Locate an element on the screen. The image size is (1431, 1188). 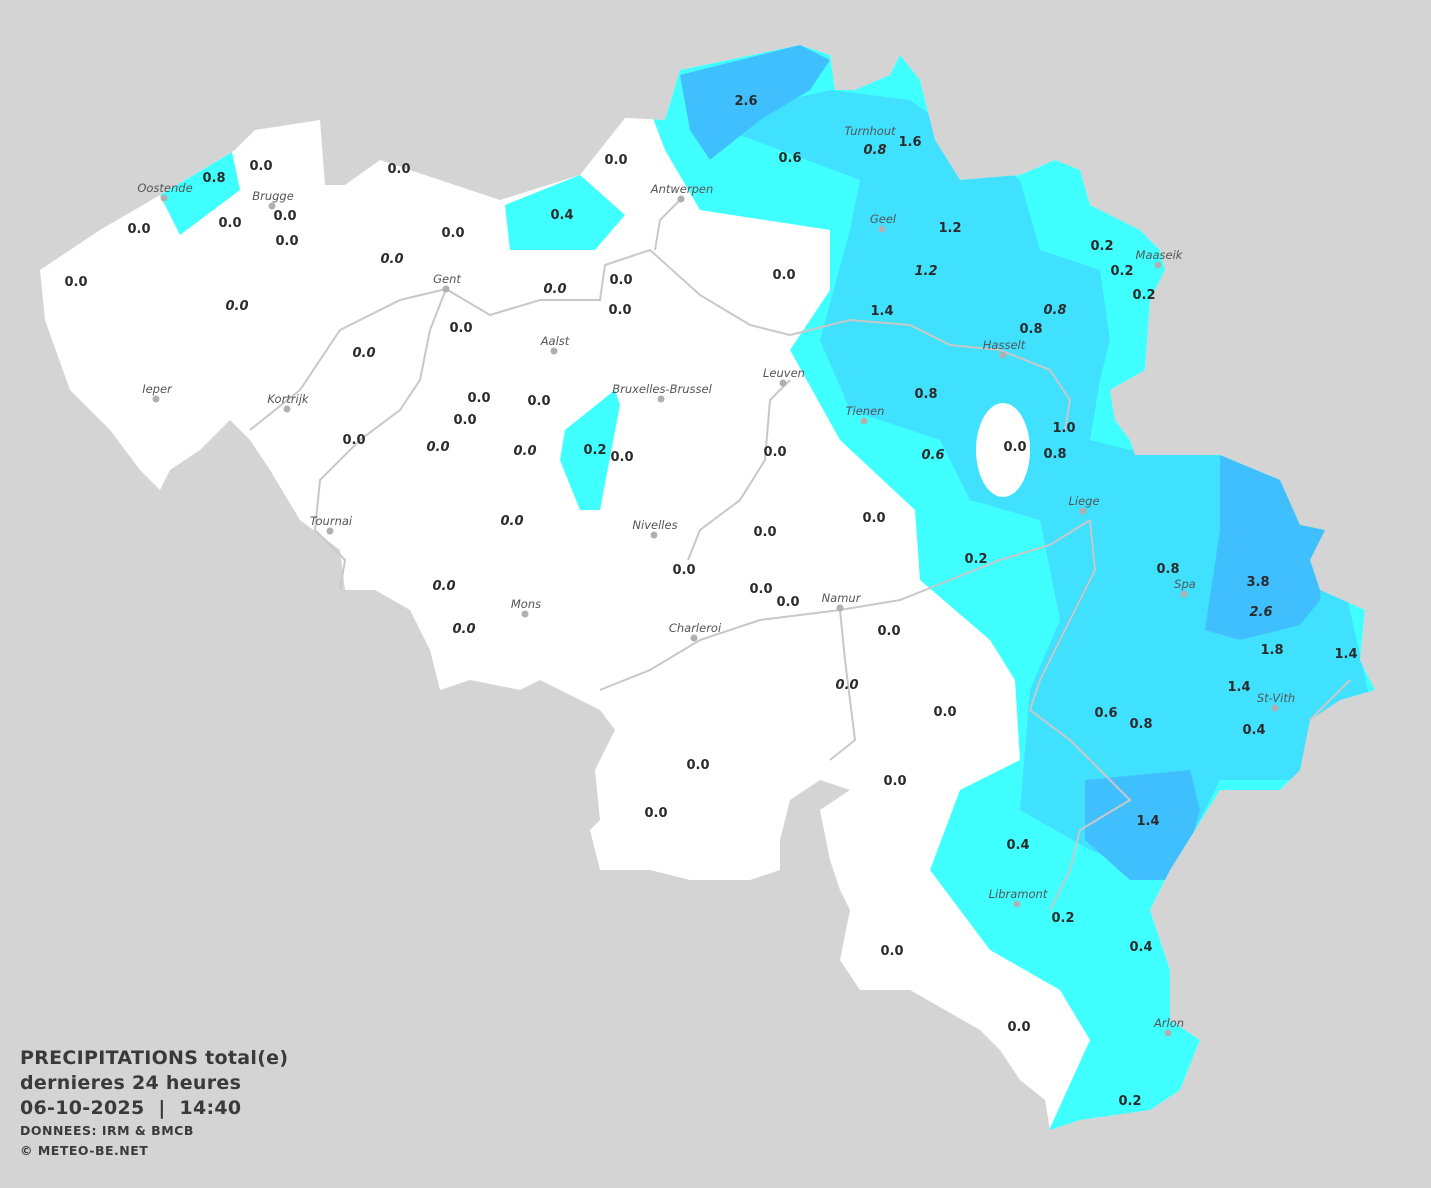
city-hasselt: Hasselt is located at coordinates (1004, 348).